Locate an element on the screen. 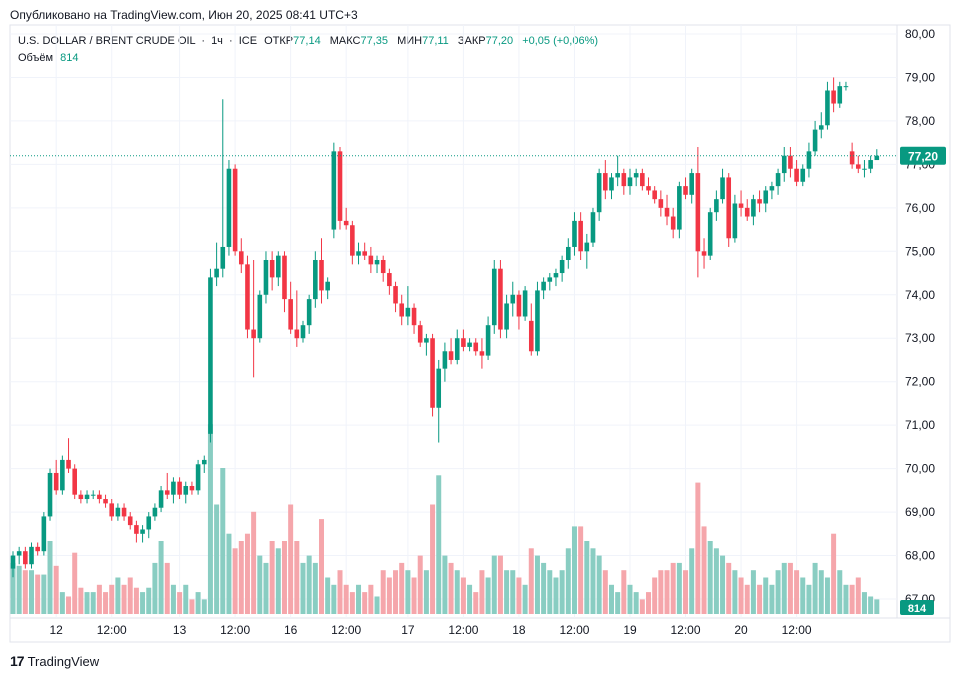 This screenshot has height=679, width=962. x-tick-label: 12:00 is located at coordinates (112, 630).